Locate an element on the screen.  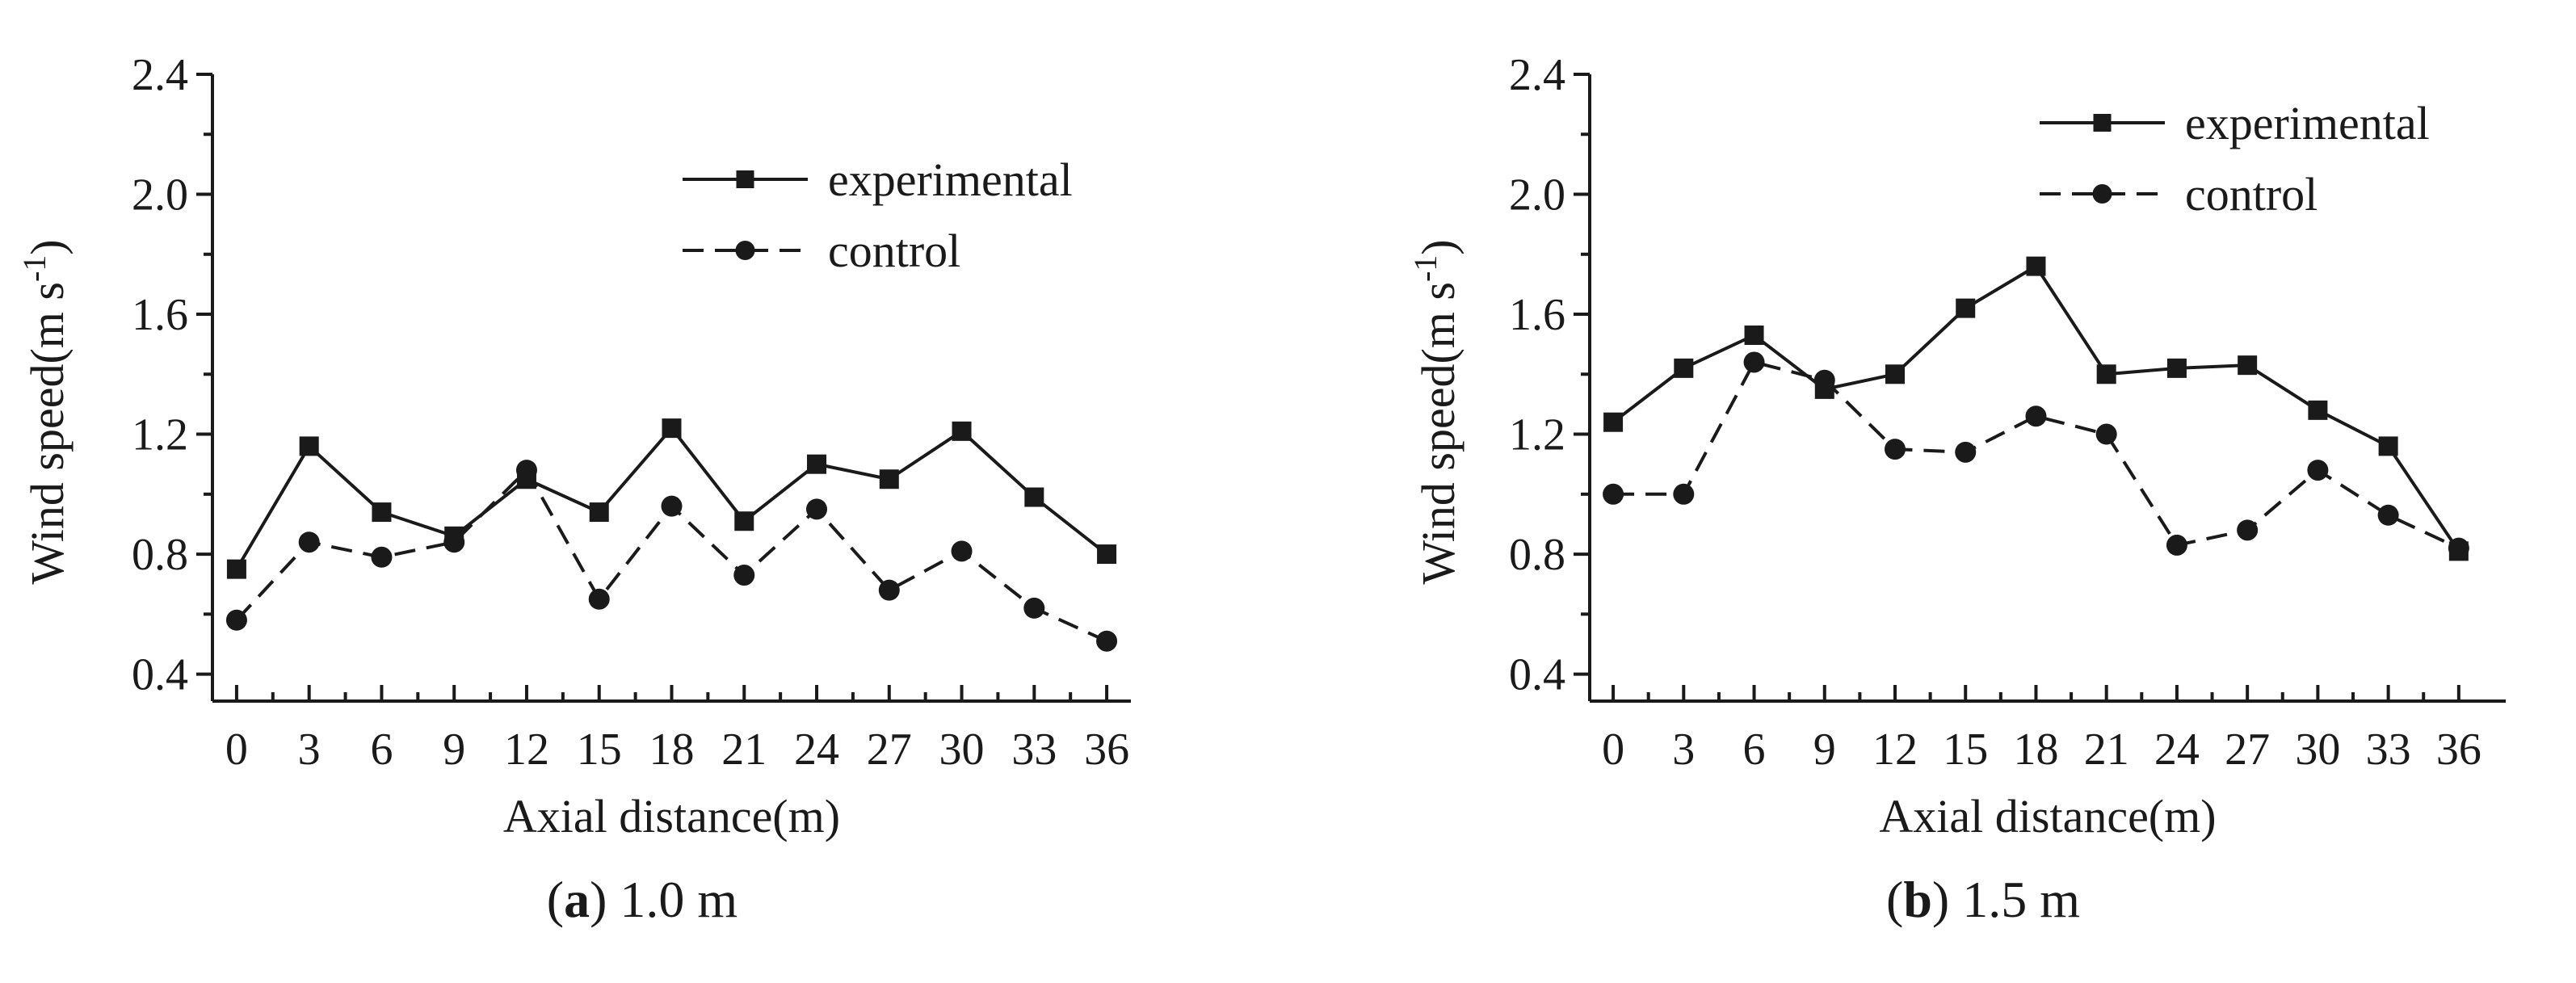
x-tick-label: 6 is located at coordinates (381, 750).